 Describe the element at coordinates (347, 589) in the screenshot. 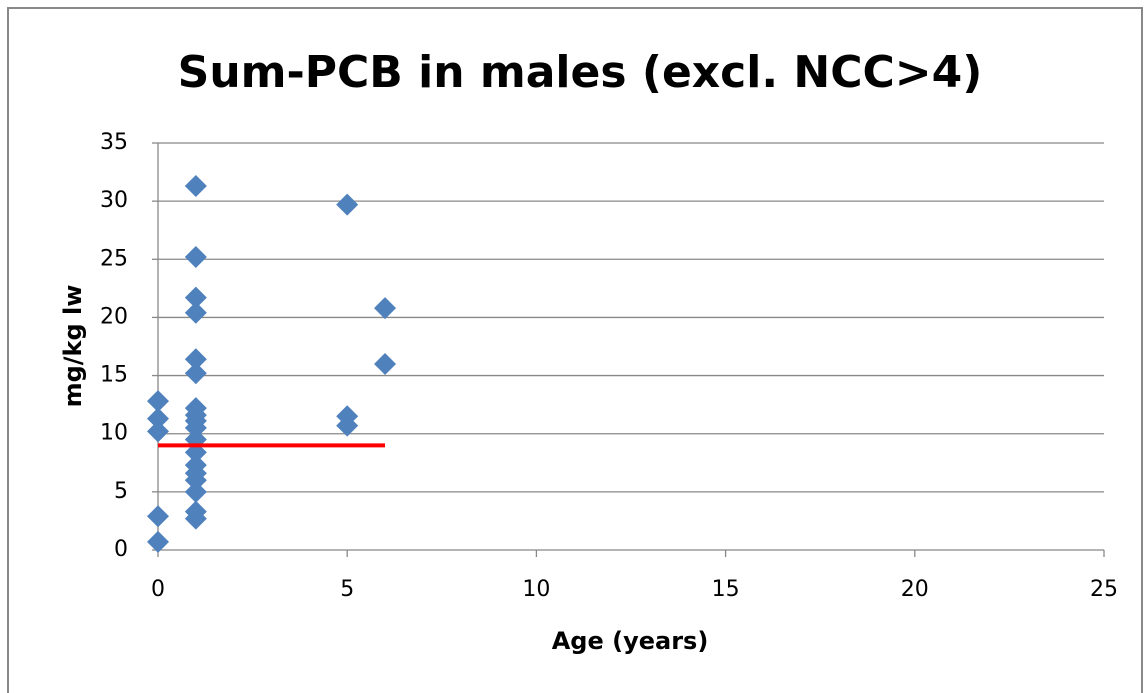

I see `x-tick-label: 5` at that location.